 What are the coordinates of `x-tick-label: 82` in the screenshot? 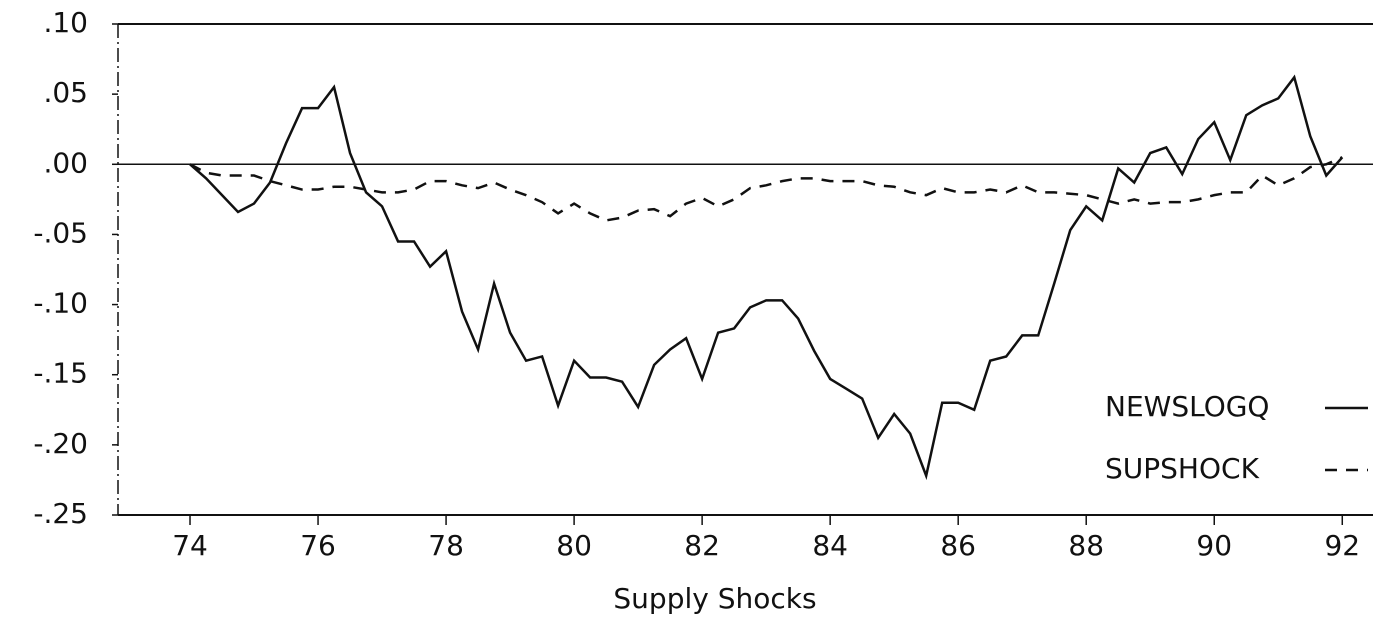 It's located at (702, 545).